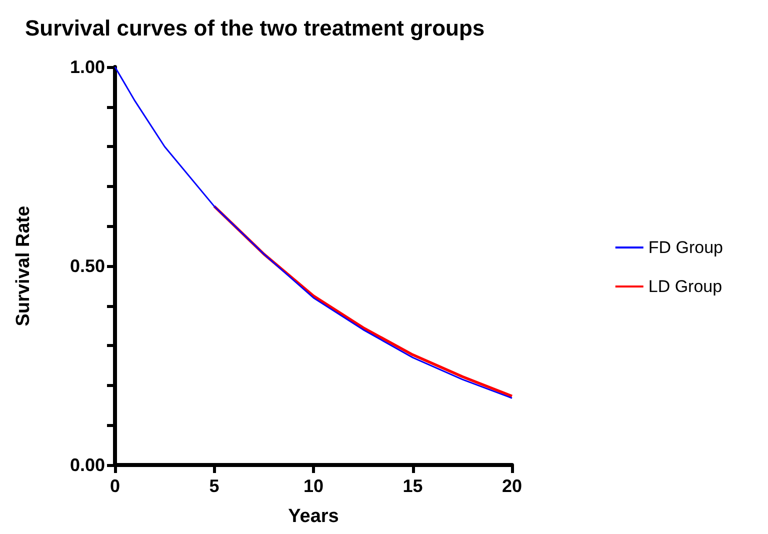  What do you see at coordinates (412, 486) in the screenshot?
I see `x-tick-label: 15` at bounding box center [412, 486].